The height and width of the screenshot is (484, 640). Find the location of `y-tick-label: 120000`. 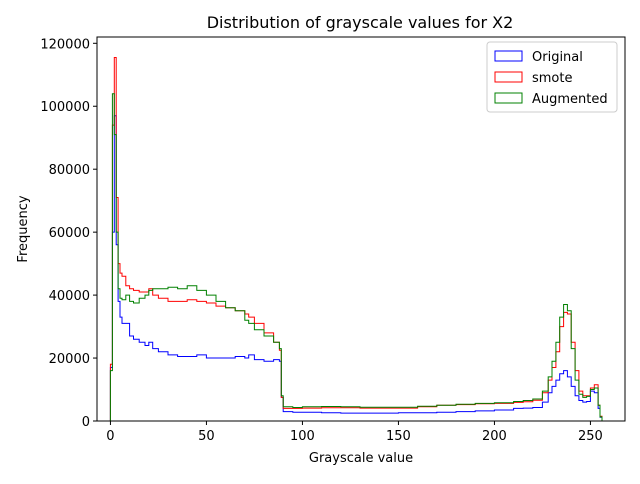

y-tick-label: 120000 is located at coordinates (65, 44).